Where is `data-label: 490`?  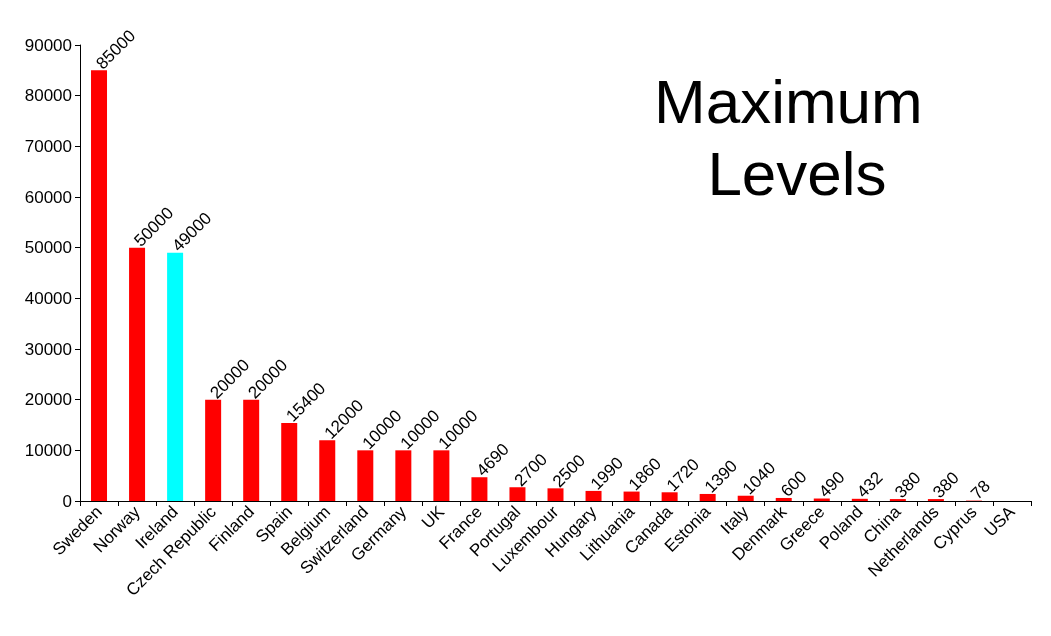
data-label: 490 is located at coordinates (832, 484).